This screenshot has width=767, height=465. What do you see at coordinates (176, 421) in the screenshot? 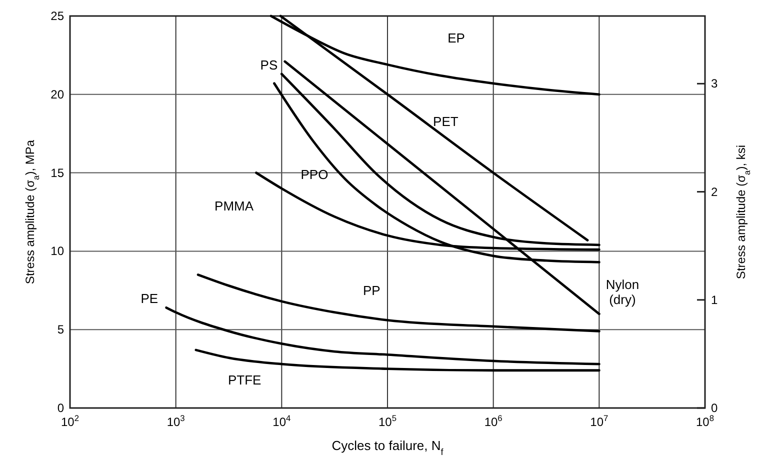
I see `x-tick-label: 10$^{3}$` at bounding box center [176, 421].